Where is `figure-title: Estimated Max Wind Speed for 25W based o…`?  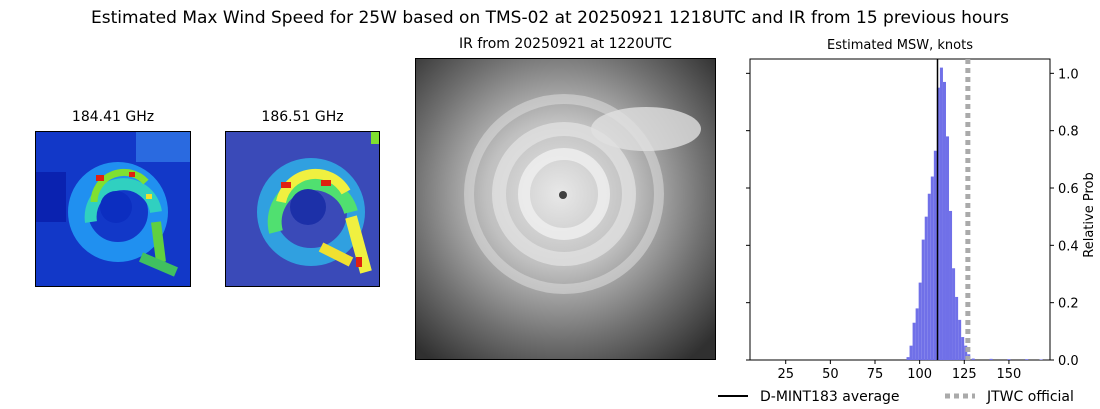
figure-title: Estimated Max Wind Speed for 25W based o… is located at coordinates (550, 18).